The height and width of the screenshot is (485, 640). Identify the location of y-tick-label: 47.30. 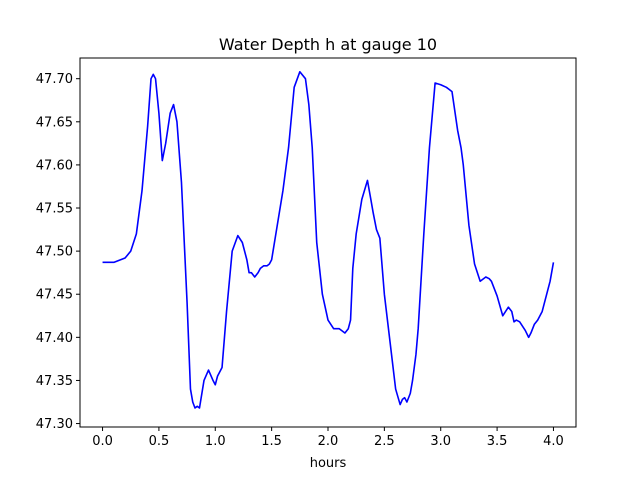
(54, 424).